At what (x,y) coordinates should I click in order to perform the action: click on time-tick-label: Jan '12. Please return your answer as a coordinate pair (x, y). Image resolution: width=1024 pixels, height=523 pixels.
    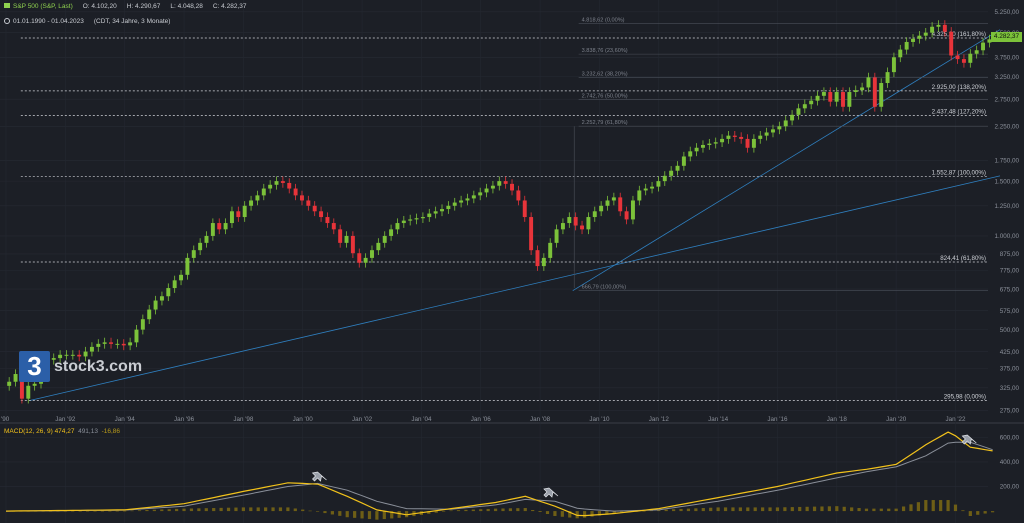
    Looking at the image, I should click on (659, 419).